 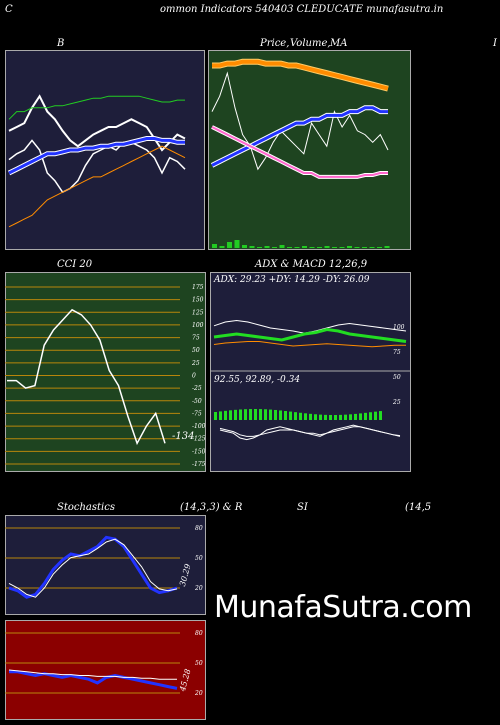 What do you see at coordinates (199, 451) in the screenshot?
I see `cci-tick-label: -150` at bounding box center [199, 451].